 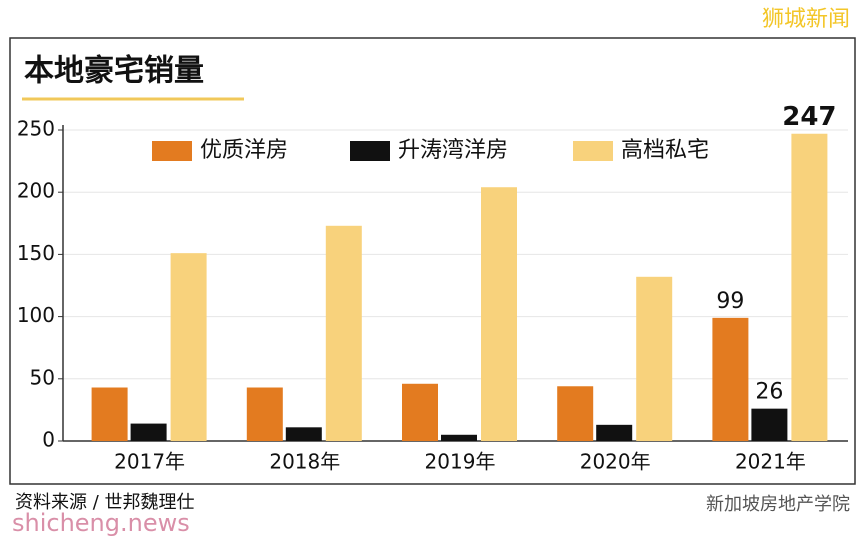 What do you see at coordinates (806, 19) in the screenshot?
I see `watermark: 狮城新闻` at bounding box center [806, 19].